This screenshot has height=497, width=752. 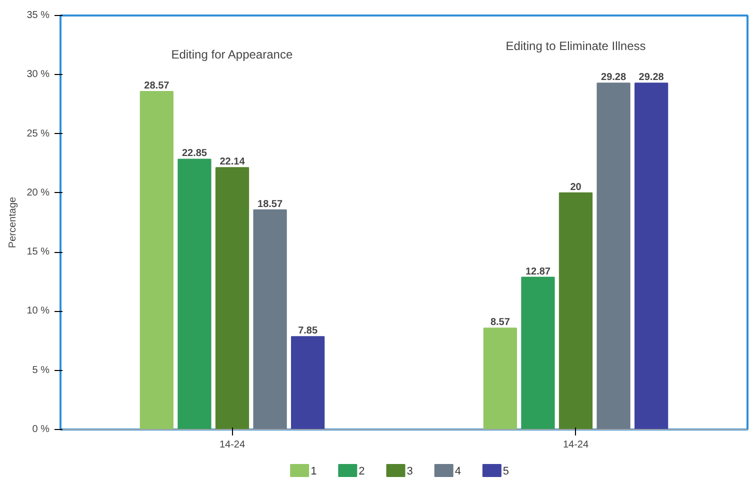 I want to click on data-label: 7.85, so click(x=308, y=331).